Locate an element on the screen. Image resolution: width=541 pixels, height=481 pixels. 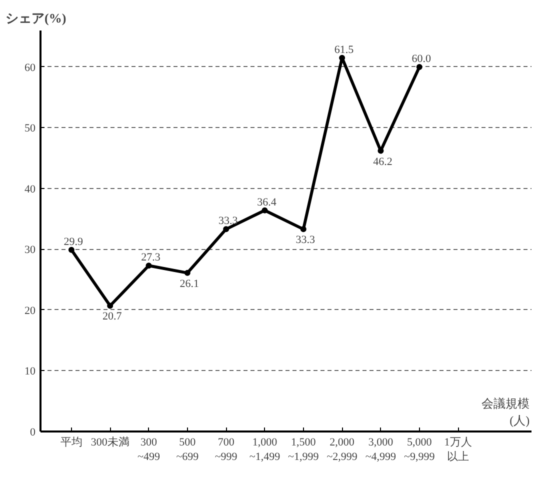
x-tick-label: 300未満 is located at coordinates (110, 442).